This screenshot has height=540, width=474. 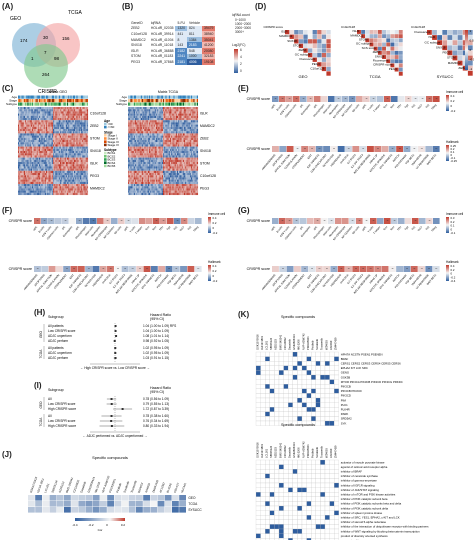 I want to click on gene-table-cell: 2183, so click(x=194, y=45).